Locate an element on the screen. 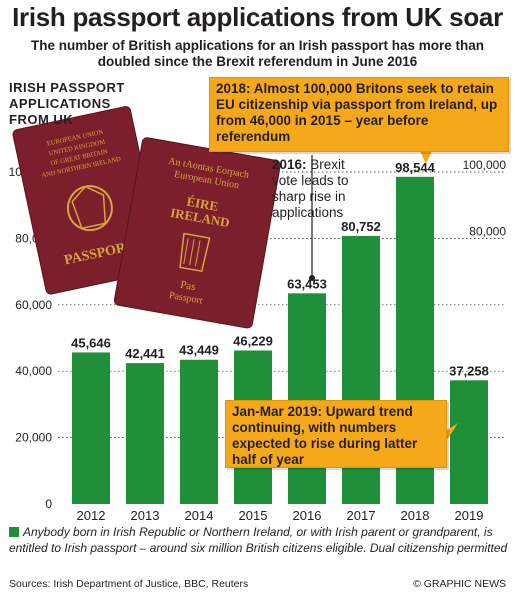  irish-passport-word-1: Pas is located at coordinates (187, 286).